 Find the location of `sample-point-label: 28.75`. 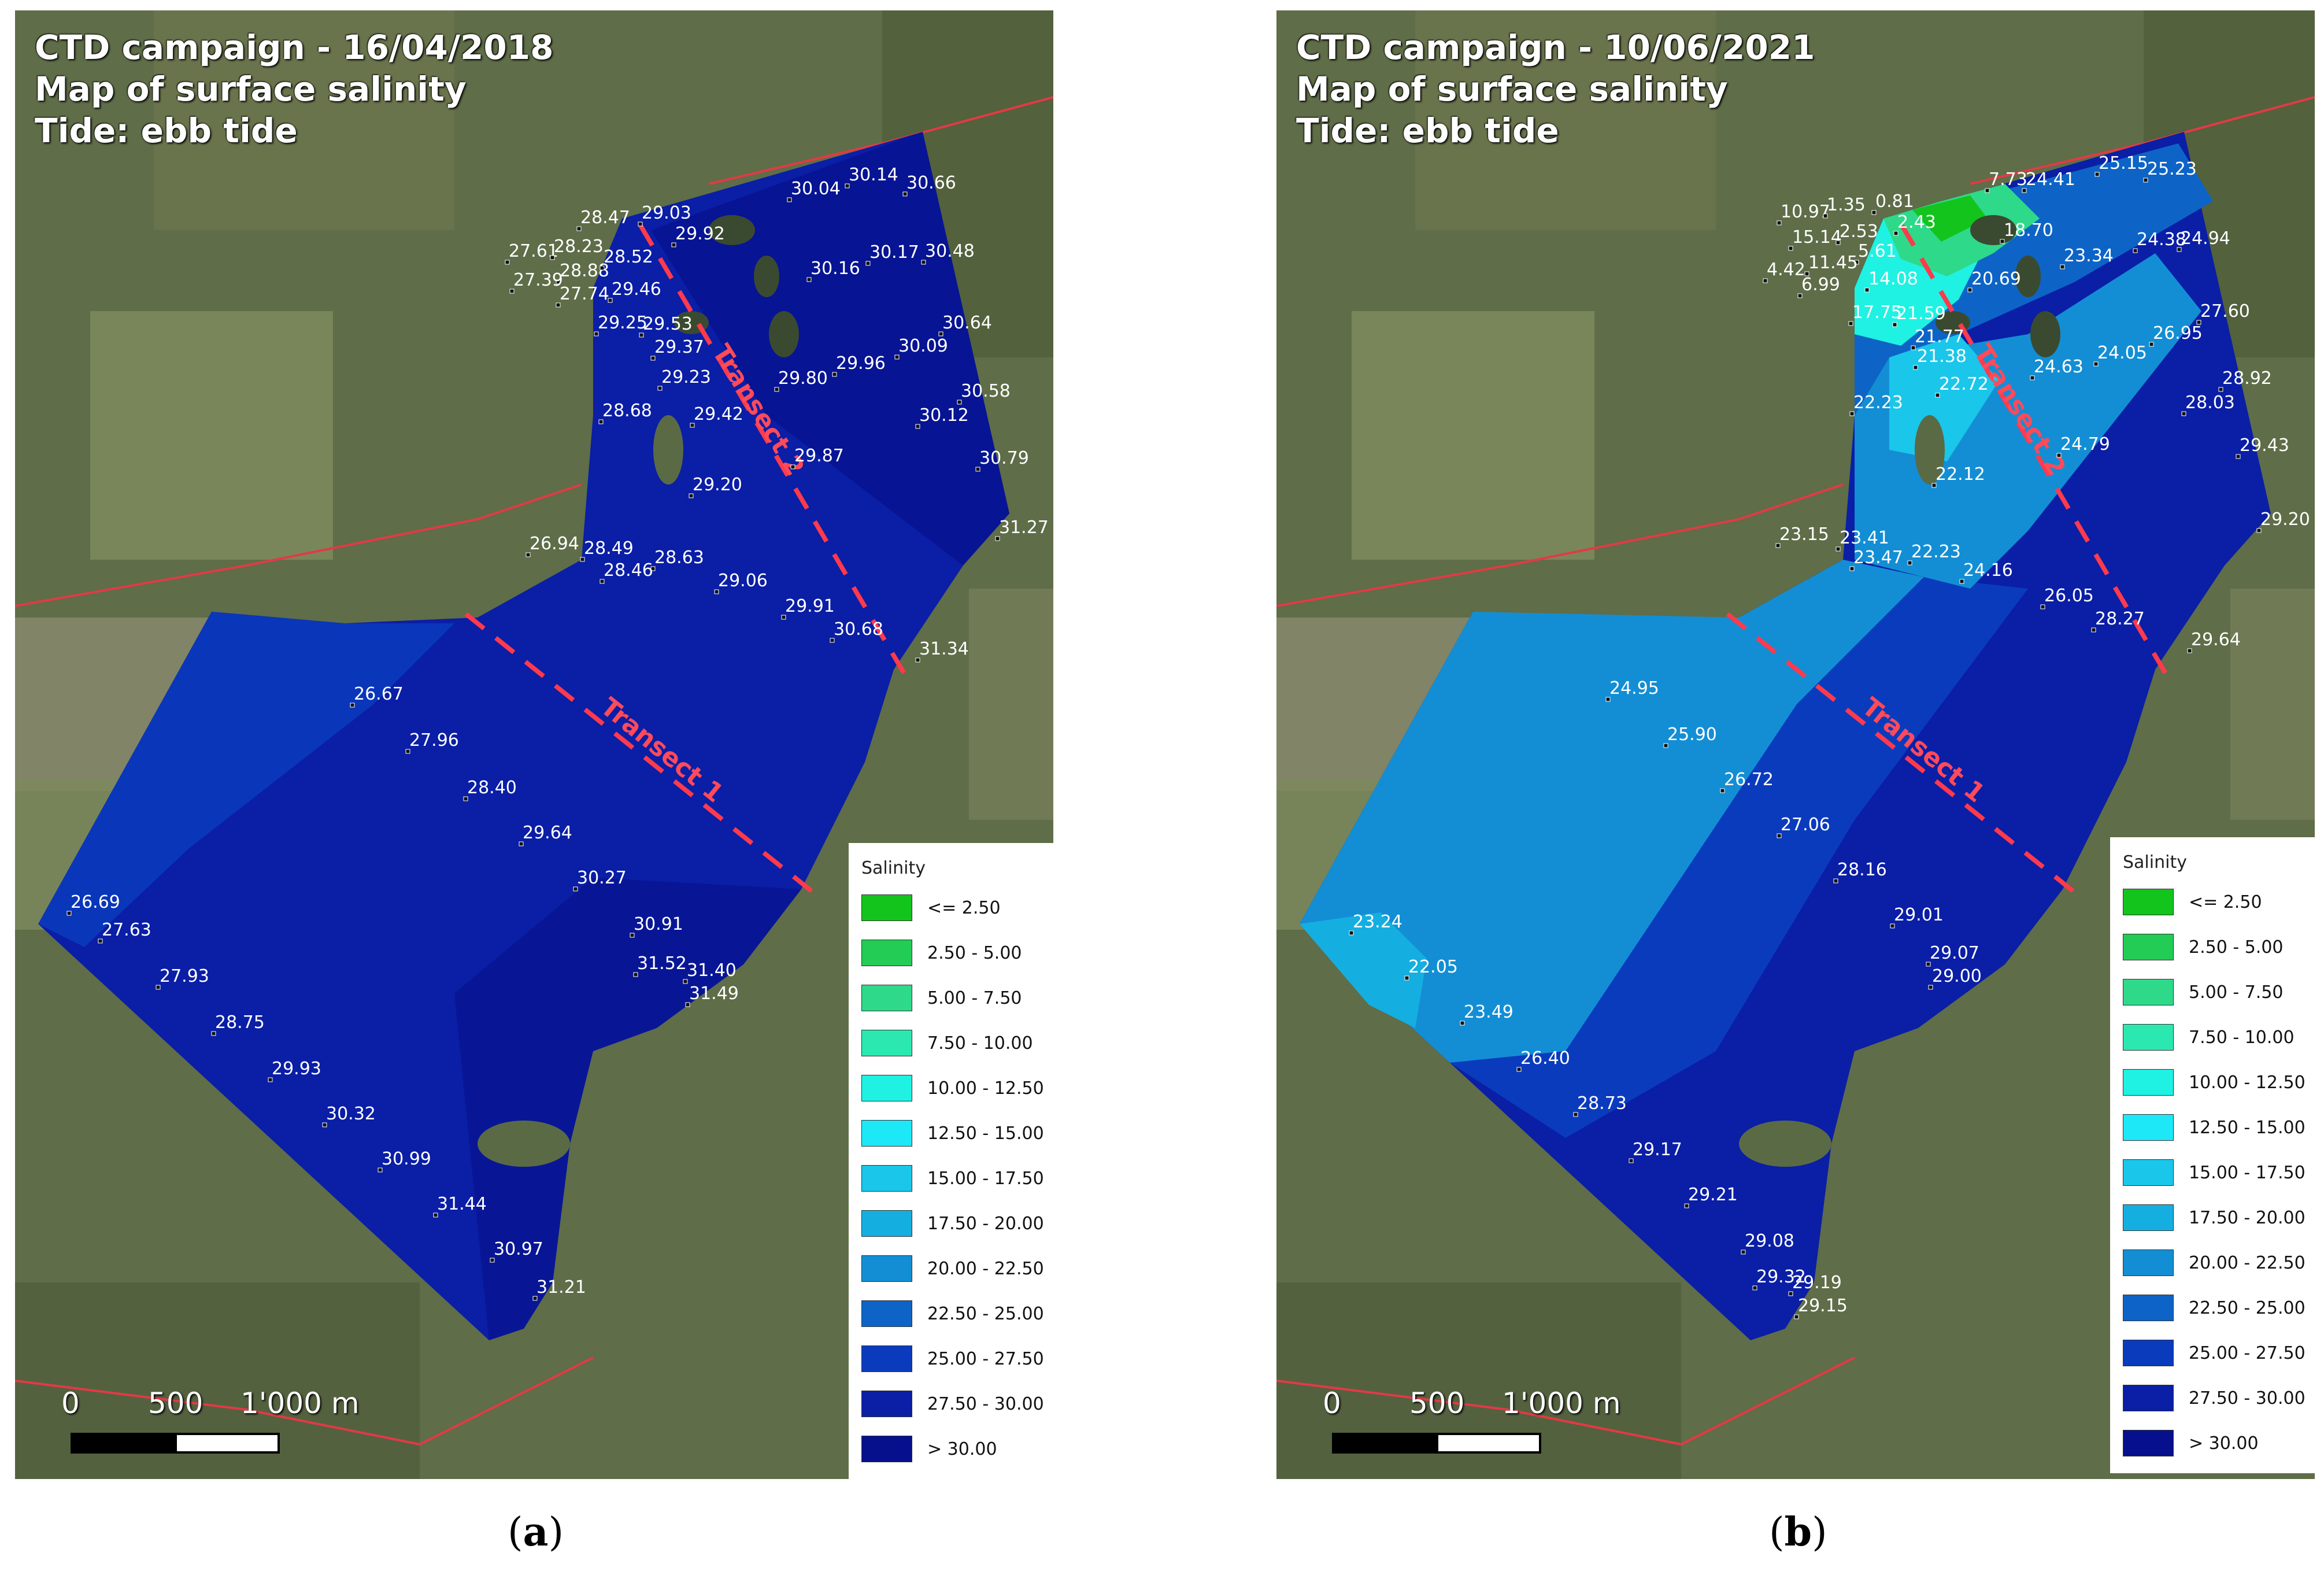

sample-point-label: 28.75 is located at coordinates (240, 1022).